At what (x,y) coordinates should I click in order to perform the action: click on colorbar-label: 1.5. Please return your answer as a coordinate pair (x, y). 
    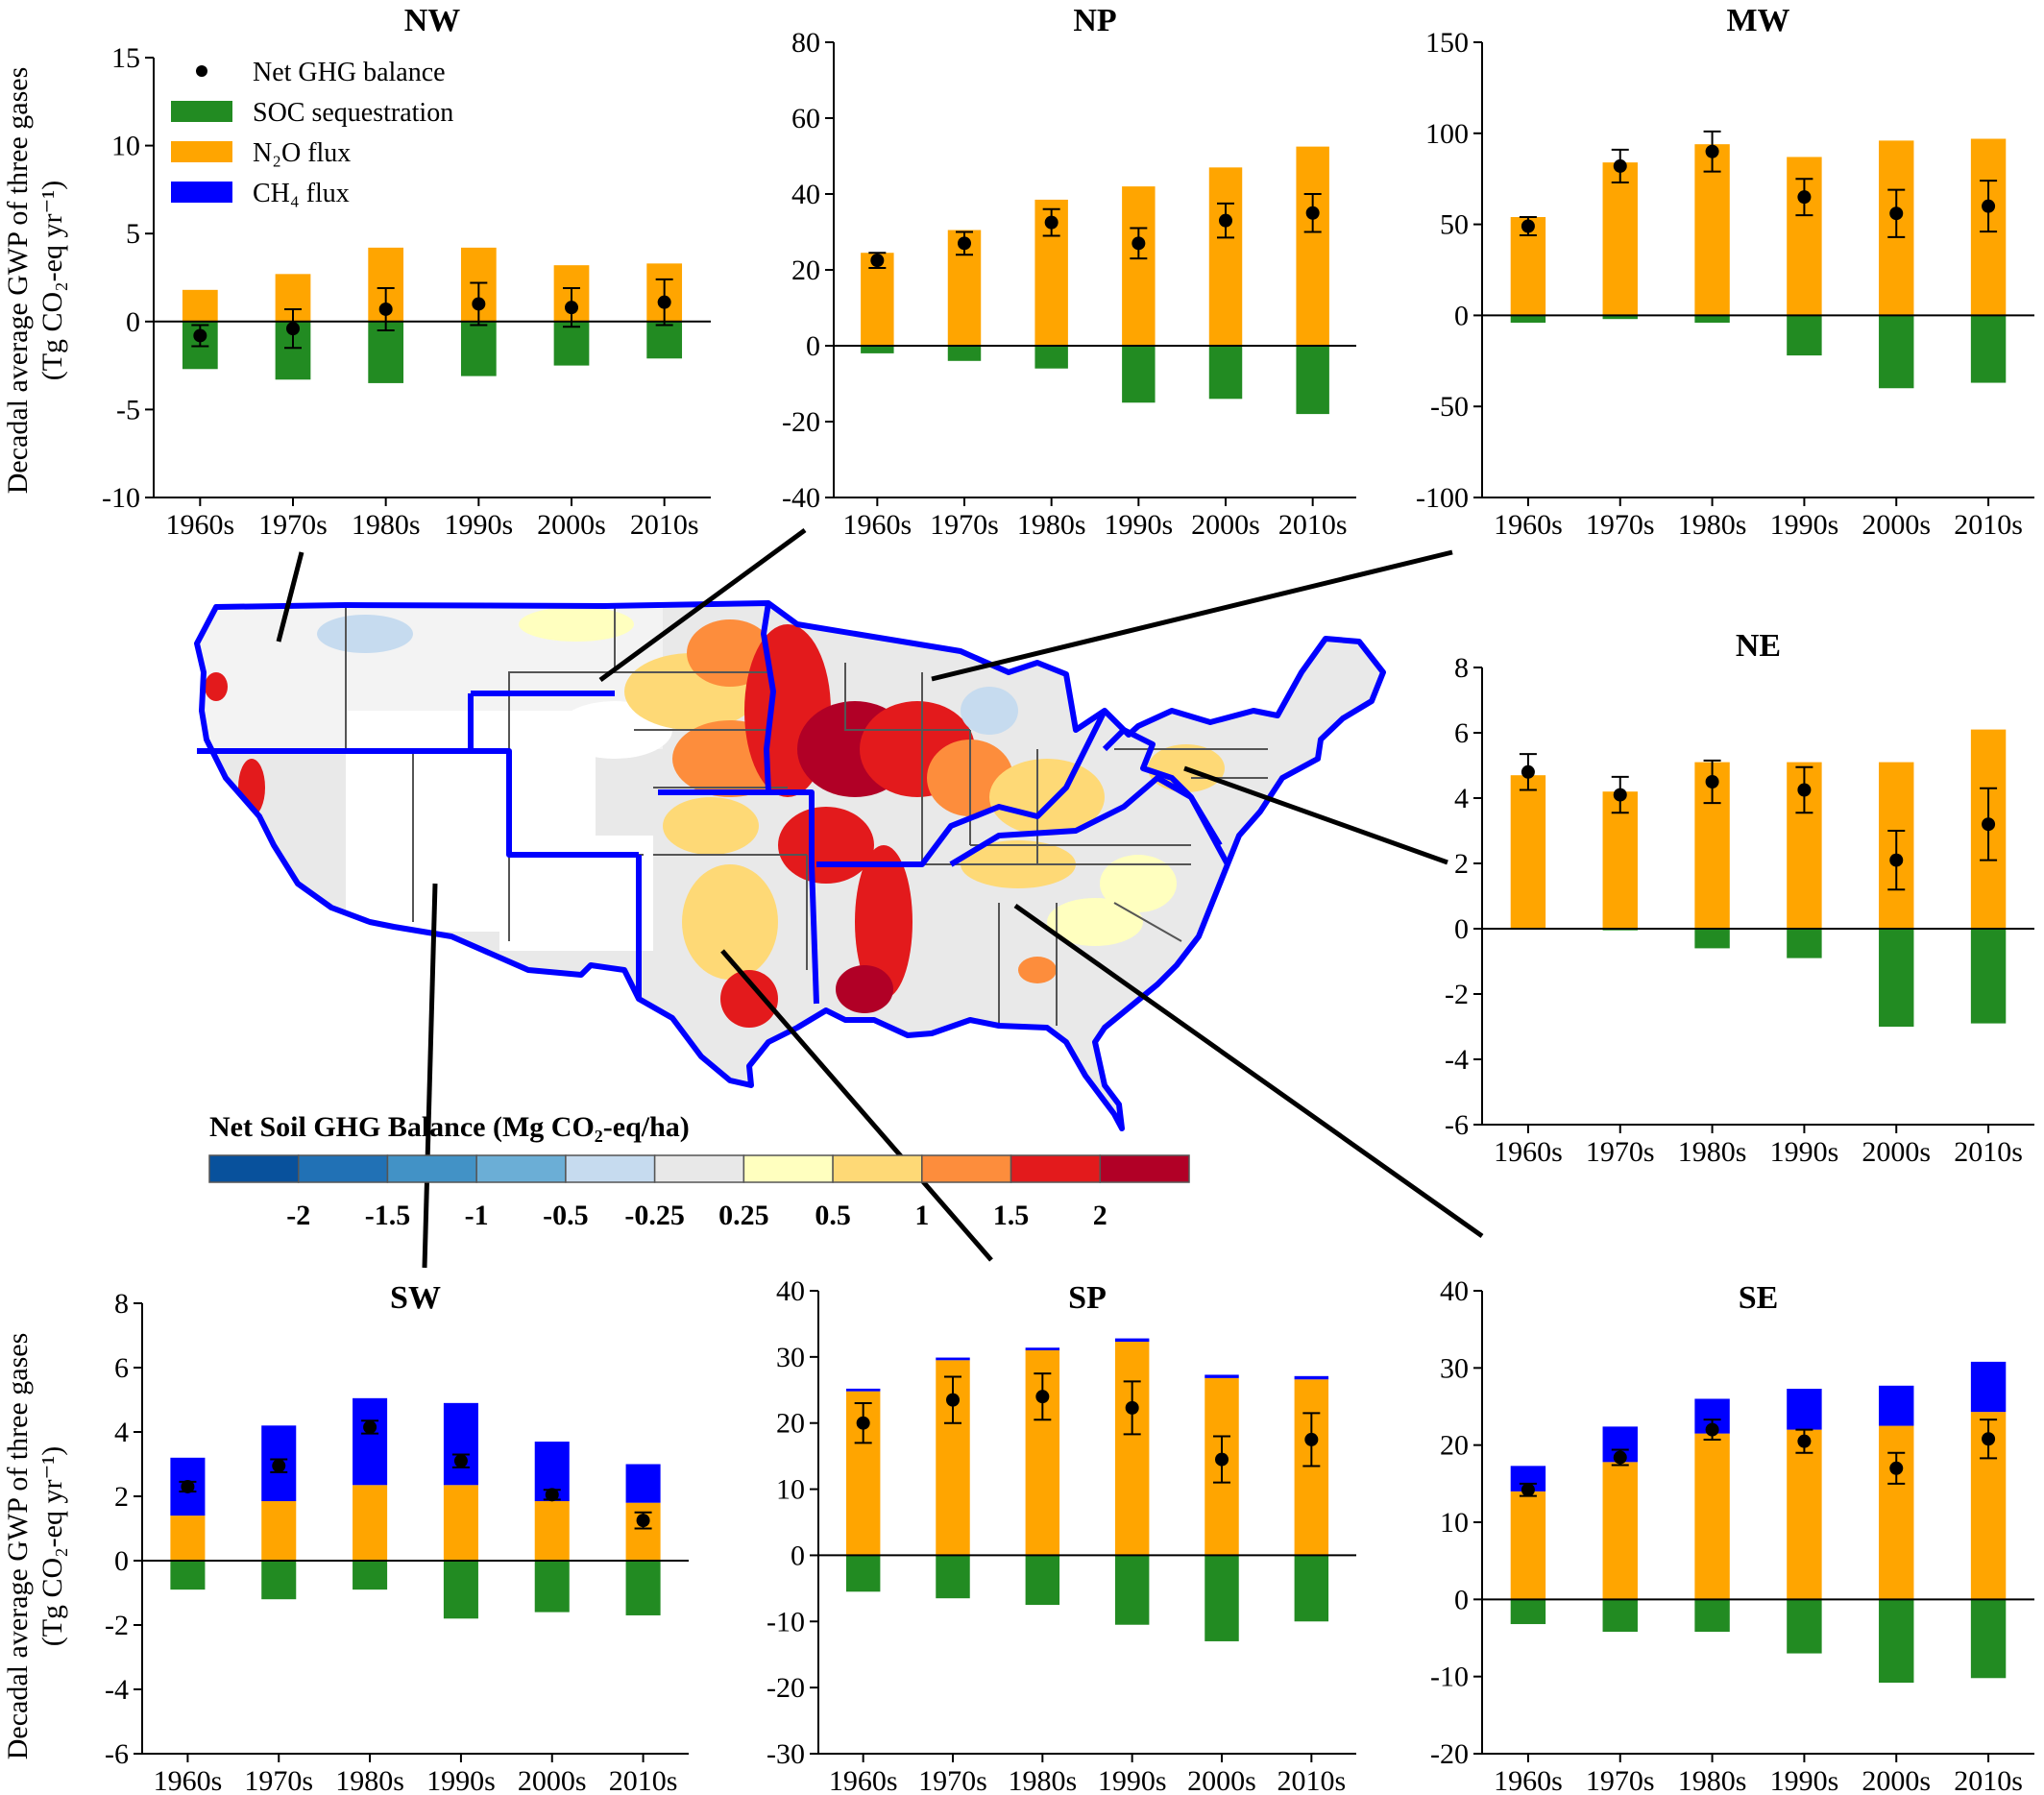
    Looking at the image, I should click on (1011, 1215).